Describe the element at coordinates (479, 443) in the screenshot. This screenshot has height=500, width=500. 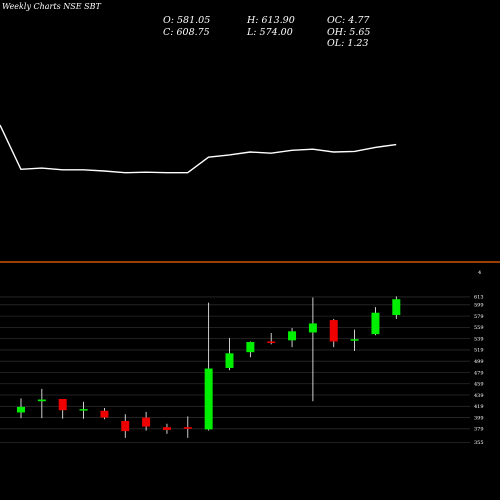
I see `y-tick-label: 355` at that location.